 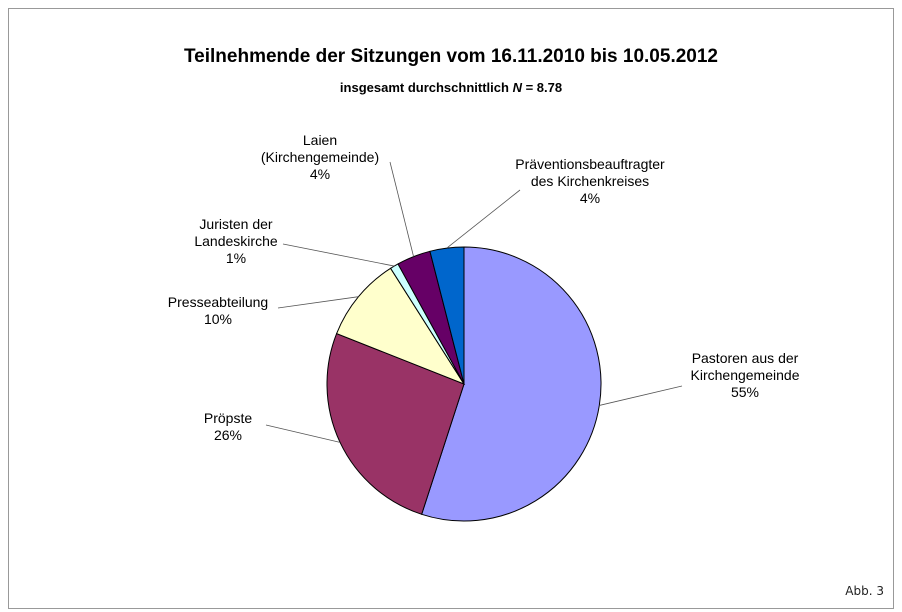 I want to click on category-label: Pastoren aus der Kirchengemeinde, so click(x=745, y=366).